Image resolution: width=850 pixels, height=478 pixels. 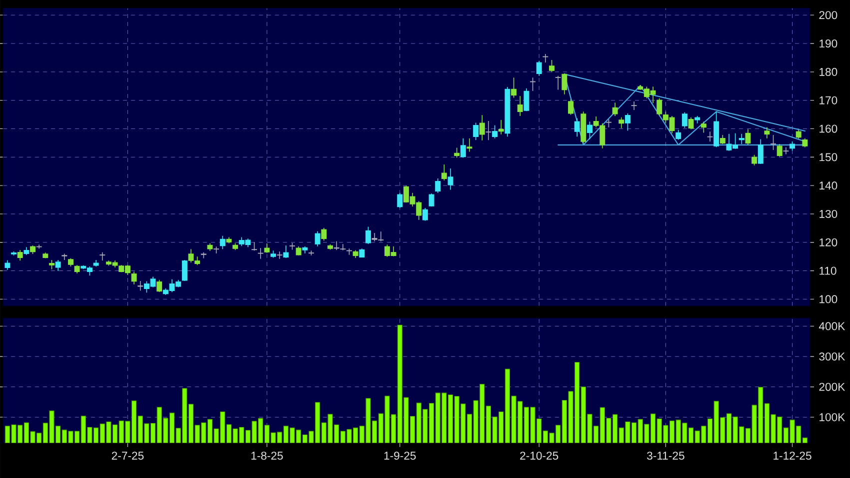 I want to click on y-tick-label: 160, so click(x=829, y=128).